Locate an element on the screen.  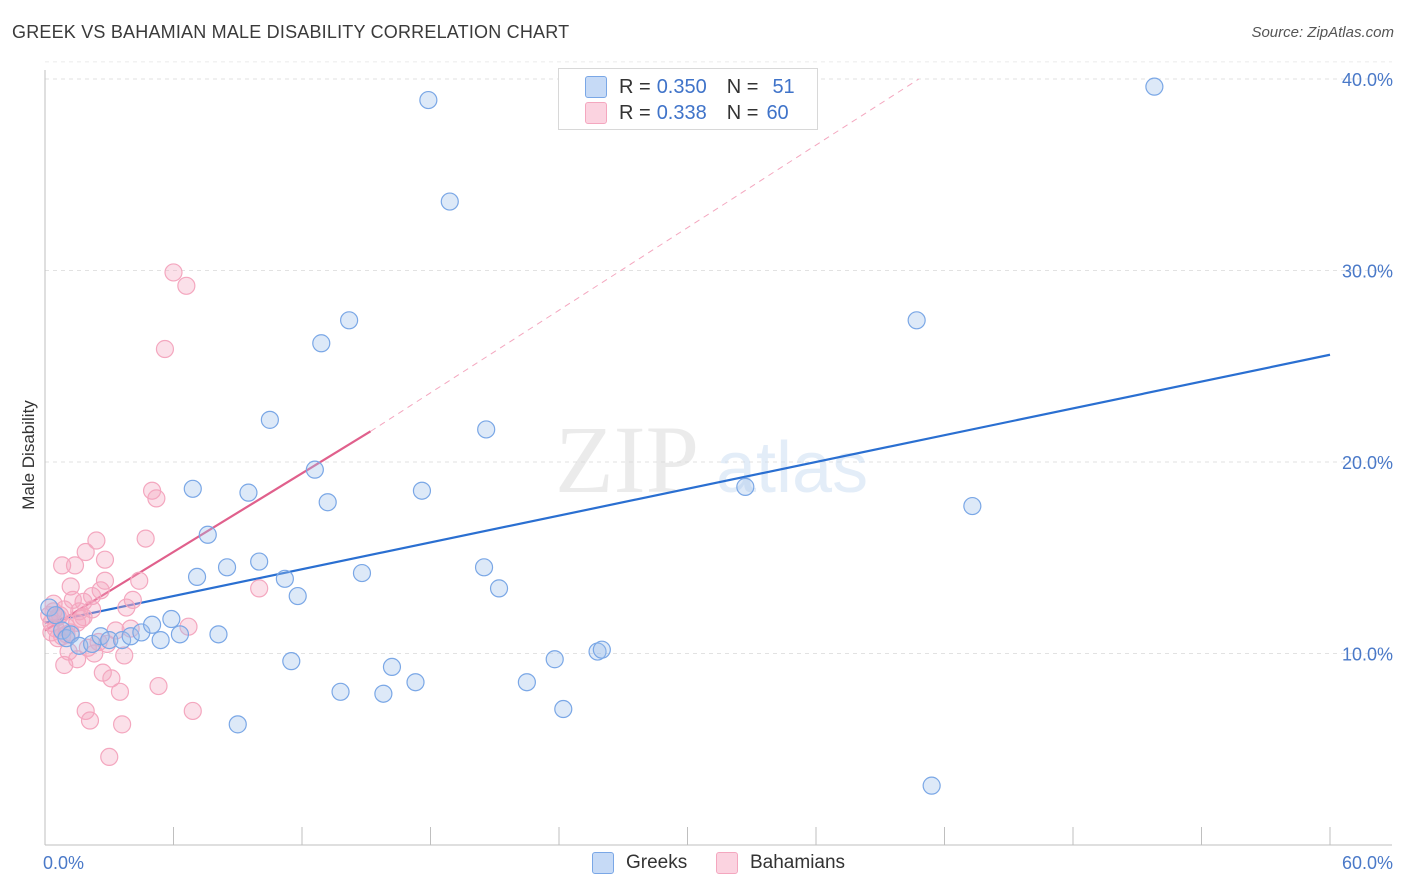
correlation-legend: R = 0.350 N = 51 R = 0.338 N = 60 is located at coordinates (688, 99).